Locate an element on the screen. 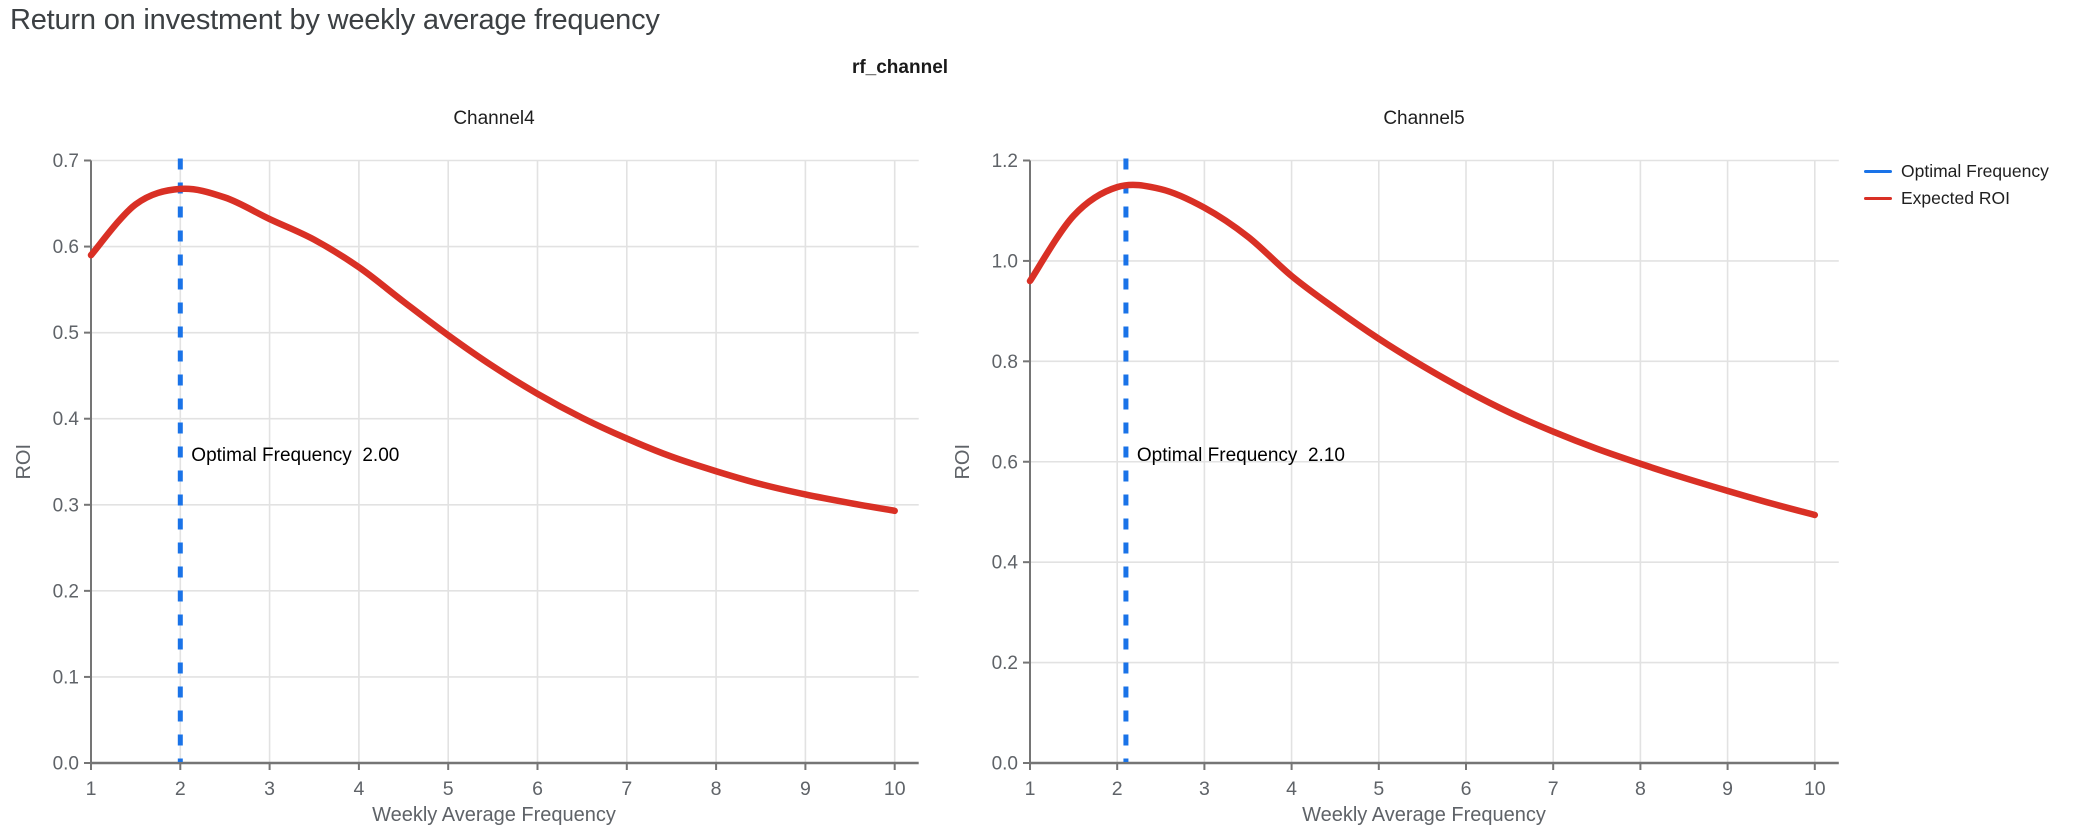  y-tick-label: 0.1 is located at coordinates (66, 677).